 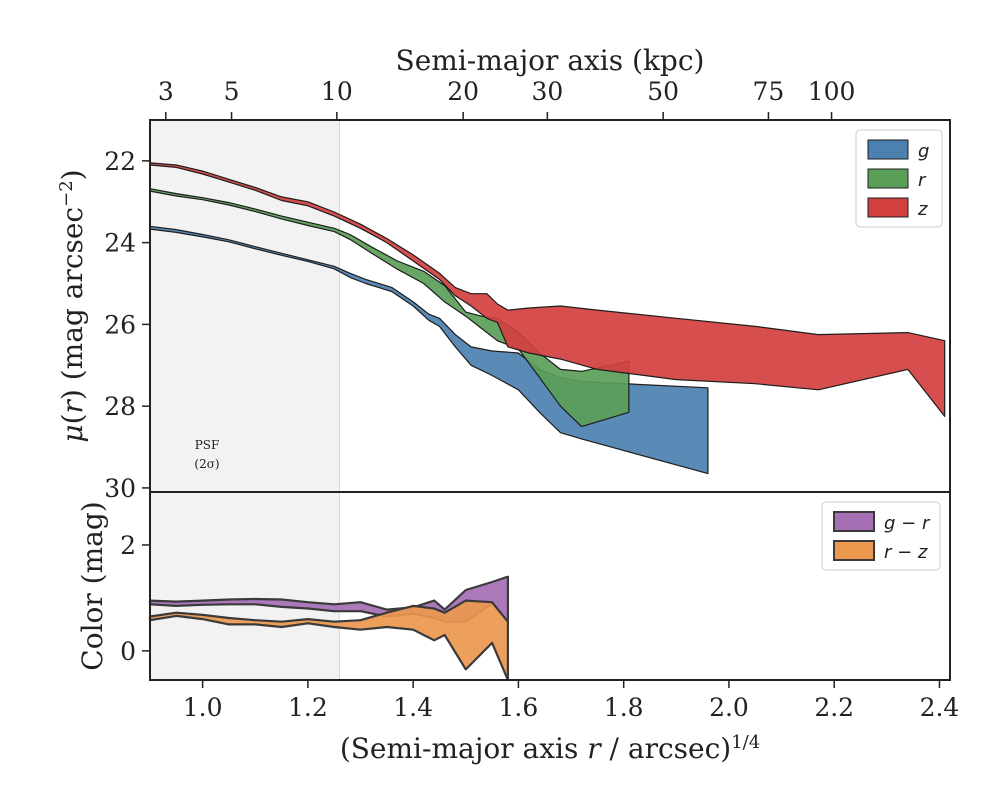 I want to click on top-legend: grz, so click(x=899, y=178).